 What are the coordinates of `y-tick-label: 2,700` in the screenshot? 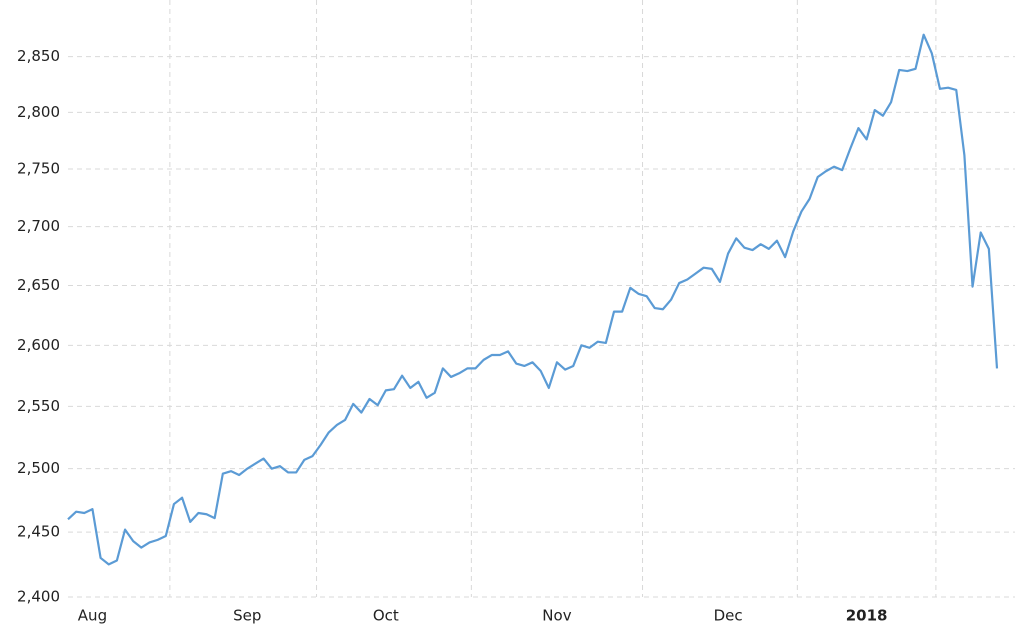 It's located at (38, 226).